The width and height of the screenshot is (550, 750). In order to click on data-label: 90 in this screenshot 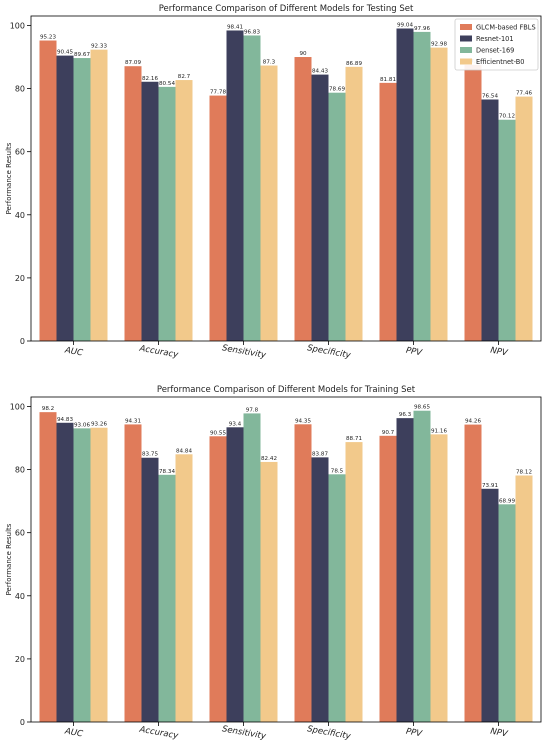, I will do `click(303, 54)`.